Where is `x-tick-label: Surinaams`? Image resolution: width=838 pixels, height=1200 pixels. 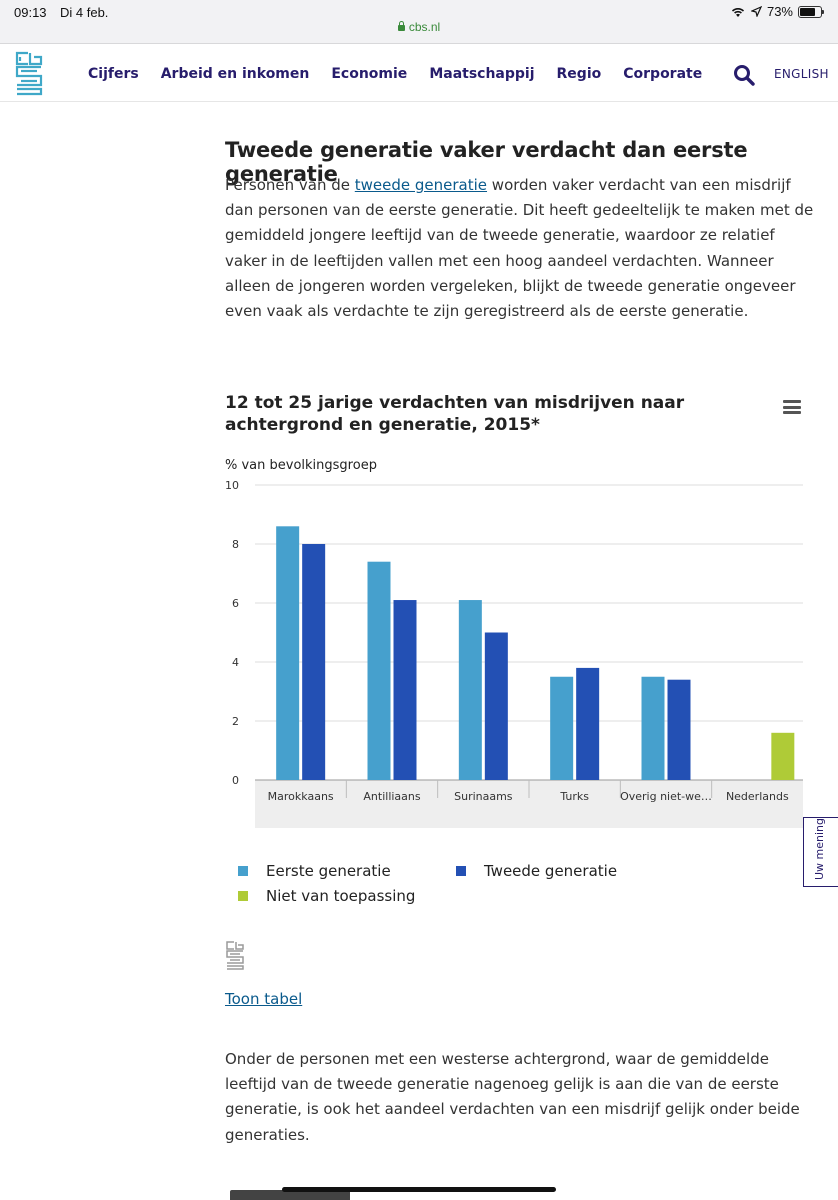 x-tick-label: Surinaams is located at coordinates (483, 796).